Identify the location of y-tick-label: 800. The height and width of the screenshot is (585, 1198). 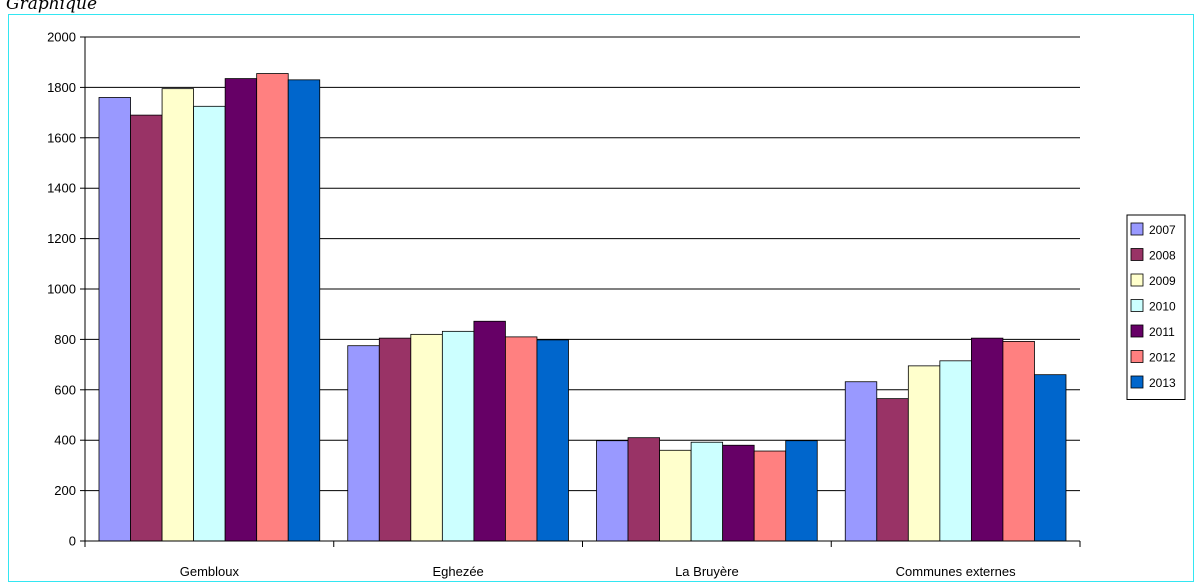
(65, 339).